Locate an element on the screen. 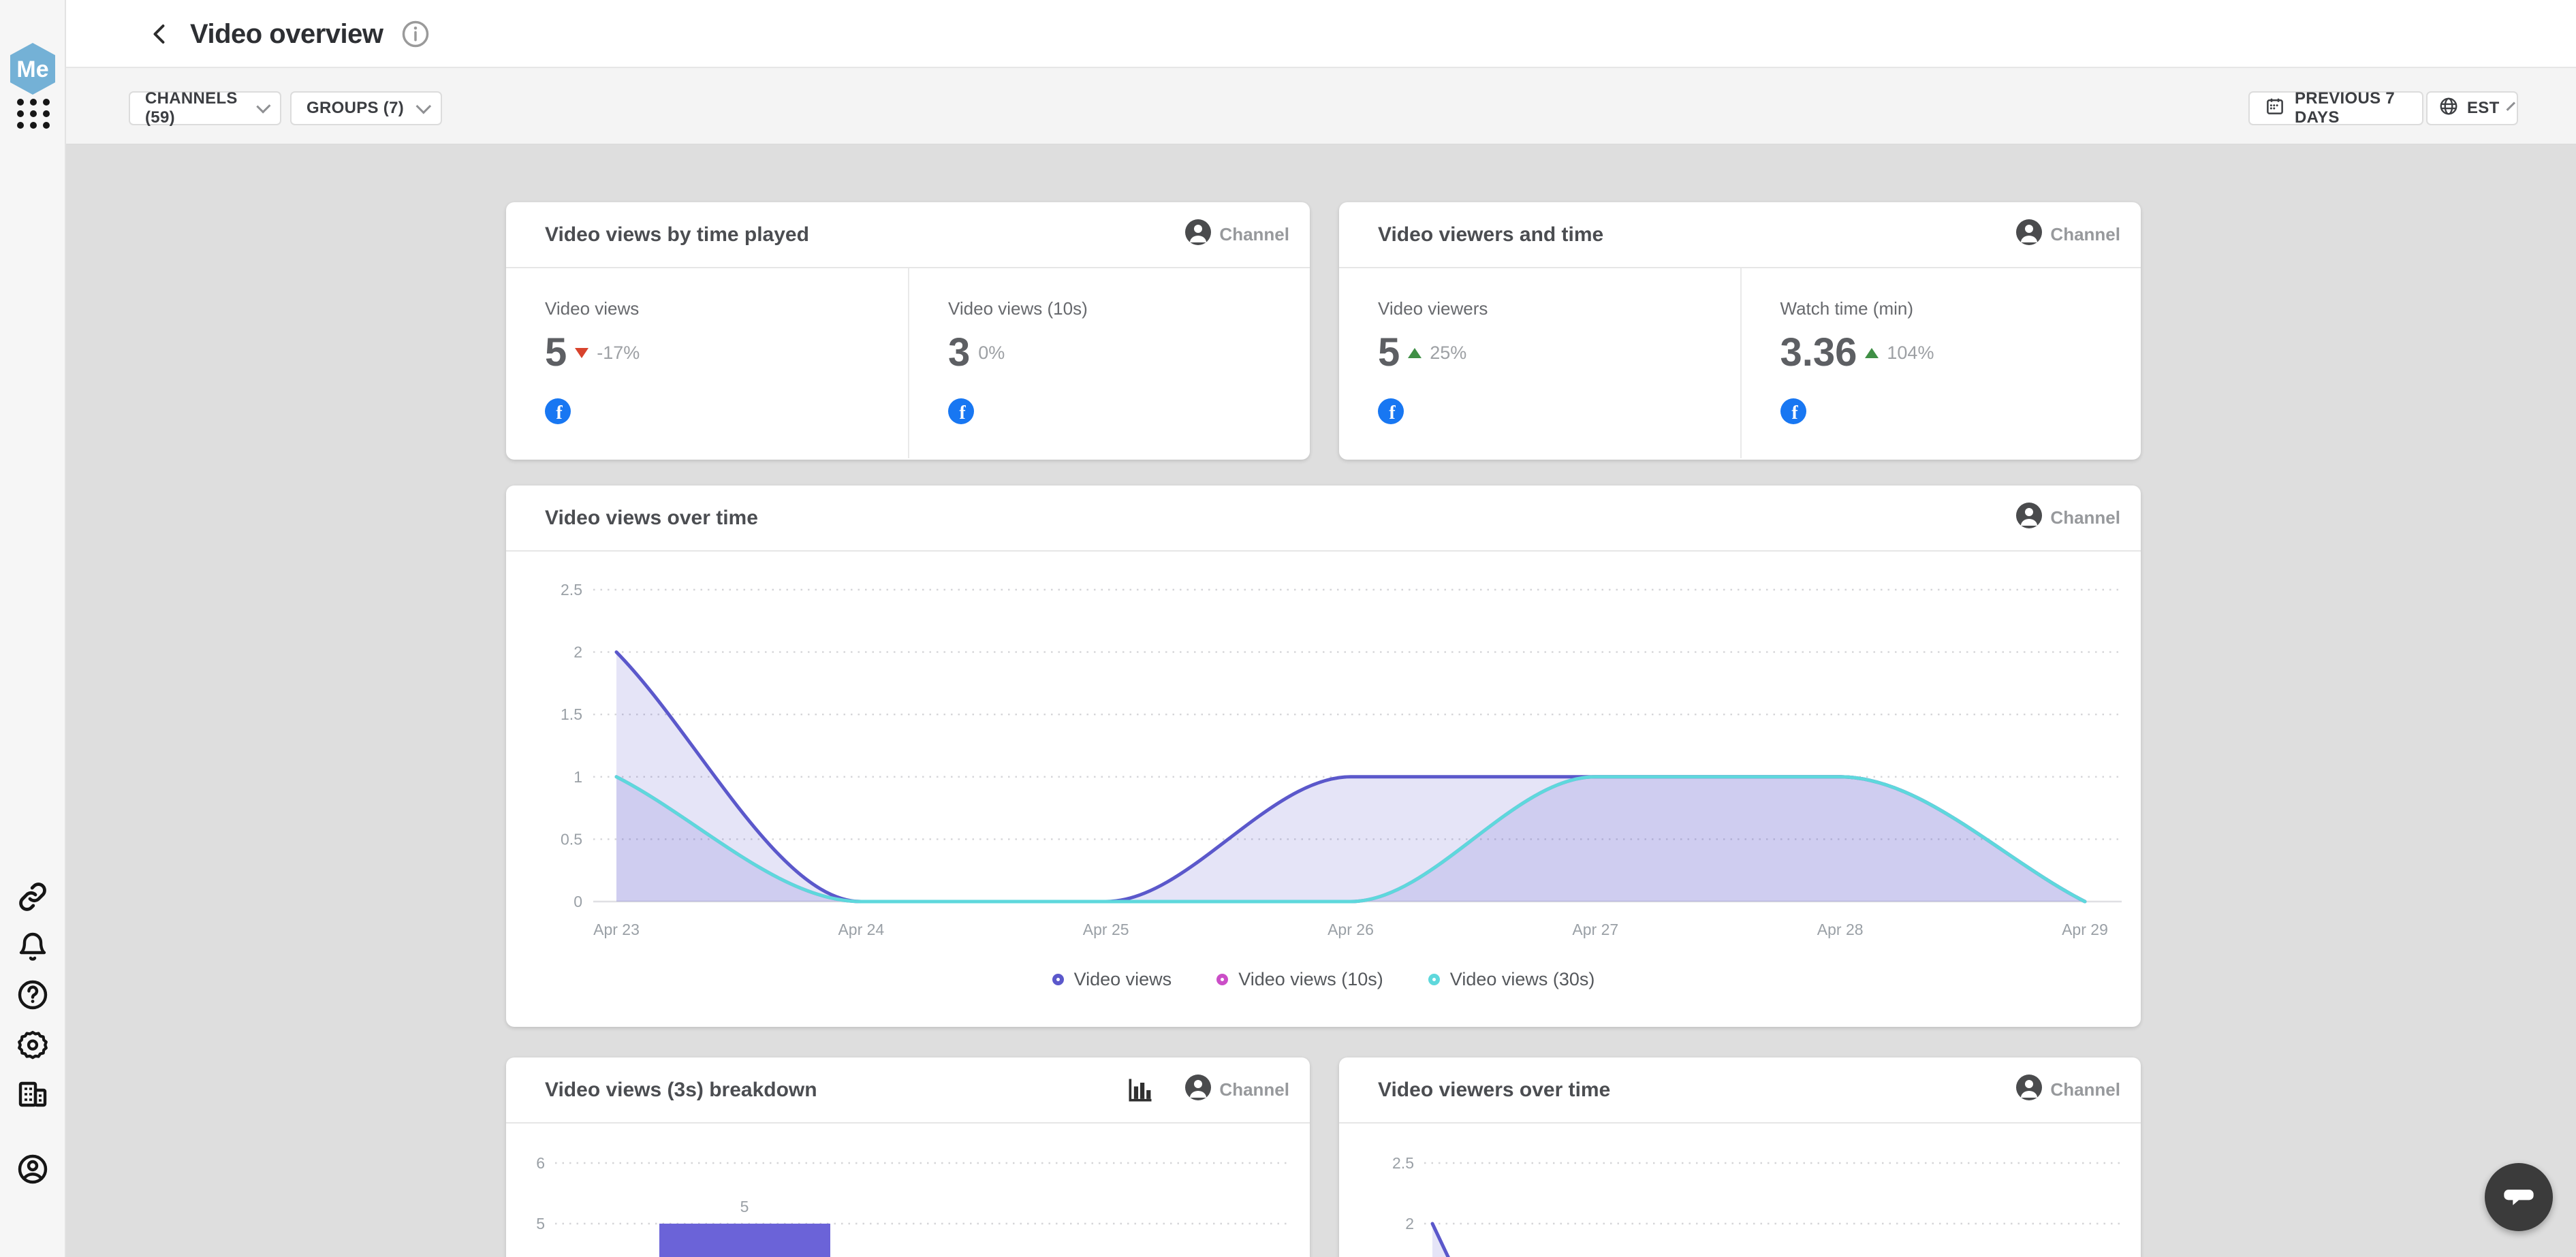 Image resolution: width=2576 pixels, height=1257 pixels. groups-dropdown: GROUPS (7) is located at coordinates (366, 108).